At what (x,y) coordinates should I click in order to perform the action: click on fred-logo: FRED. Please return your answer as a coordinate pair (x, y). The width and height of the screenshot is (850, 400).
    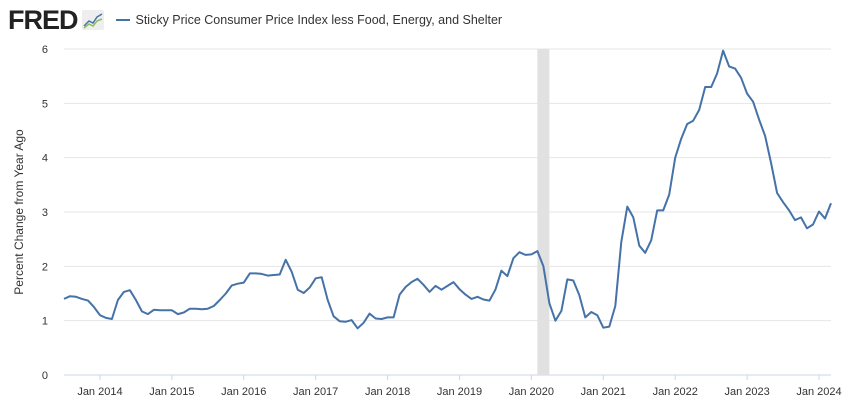
    Looking at the image, I should click on (43, 19).